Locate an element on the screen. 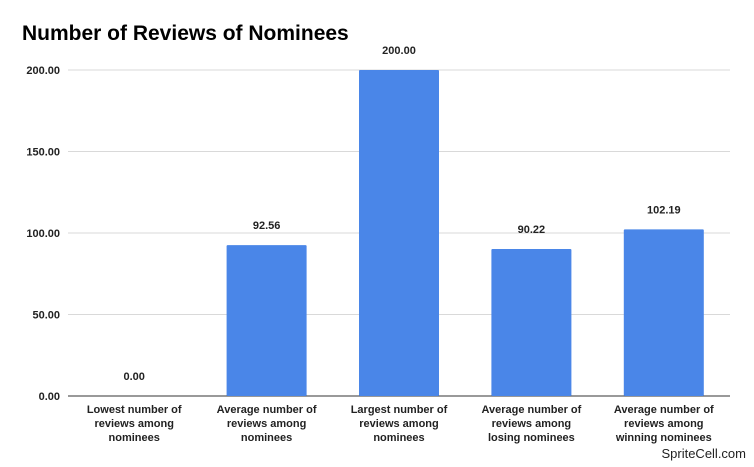 The height and width of the screenshot is (467, 754). data-label: 200.00 is located at coordinates (399, 51).